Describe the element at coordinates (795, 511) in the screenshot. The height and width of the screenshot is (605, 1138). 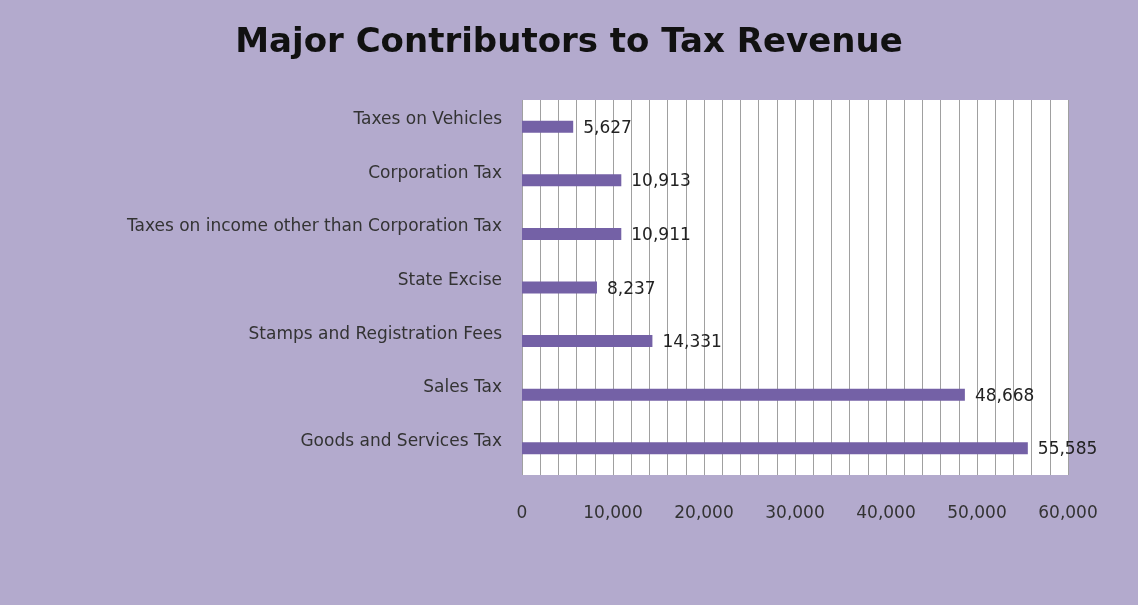
I see `x-tick-label: 30,000` at that location.